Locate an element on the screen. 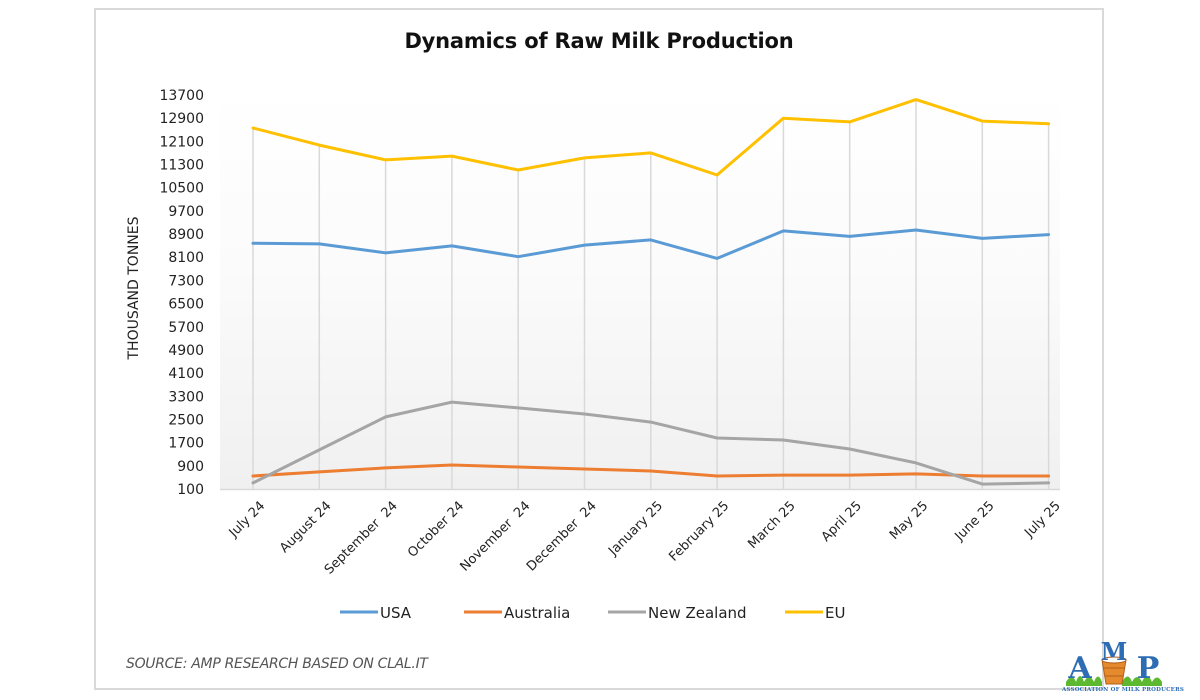  series-line-new-zealand is located at coordinates (651, 443).